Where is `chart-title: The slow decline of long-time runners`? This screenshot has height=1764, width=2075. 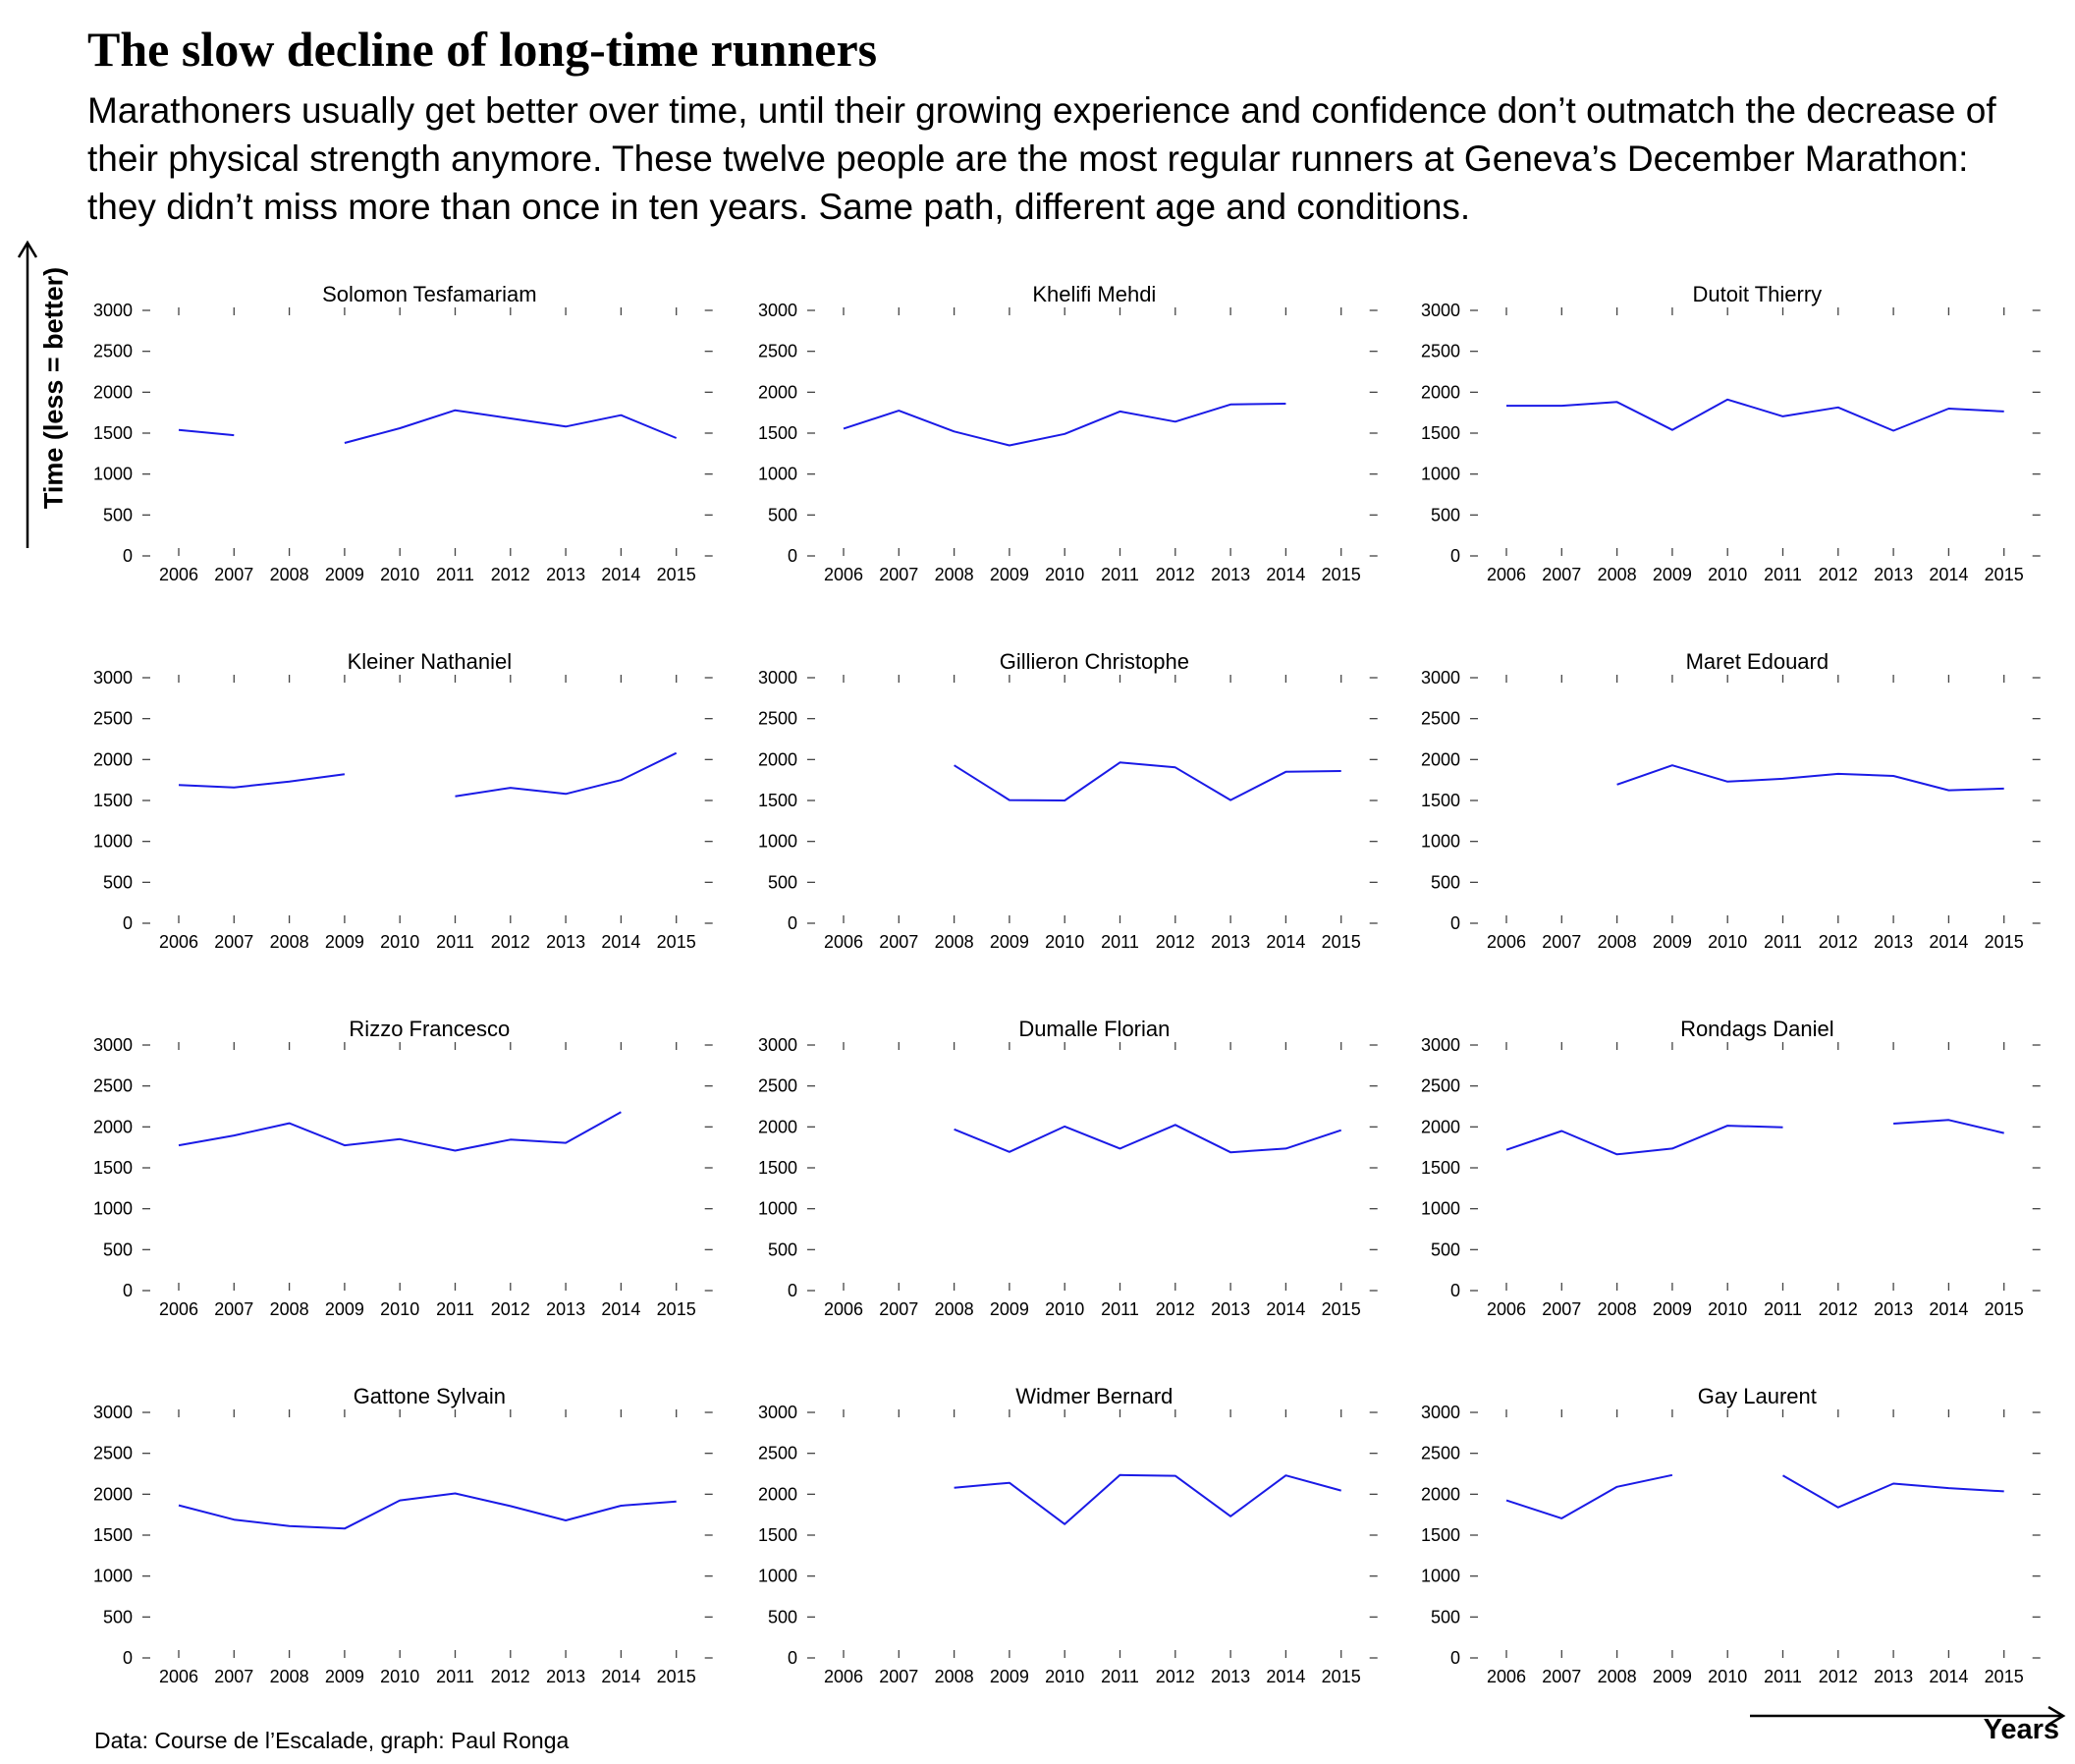
chart-title: The slow decline of long-time runners is located at coordinates (483, 49).